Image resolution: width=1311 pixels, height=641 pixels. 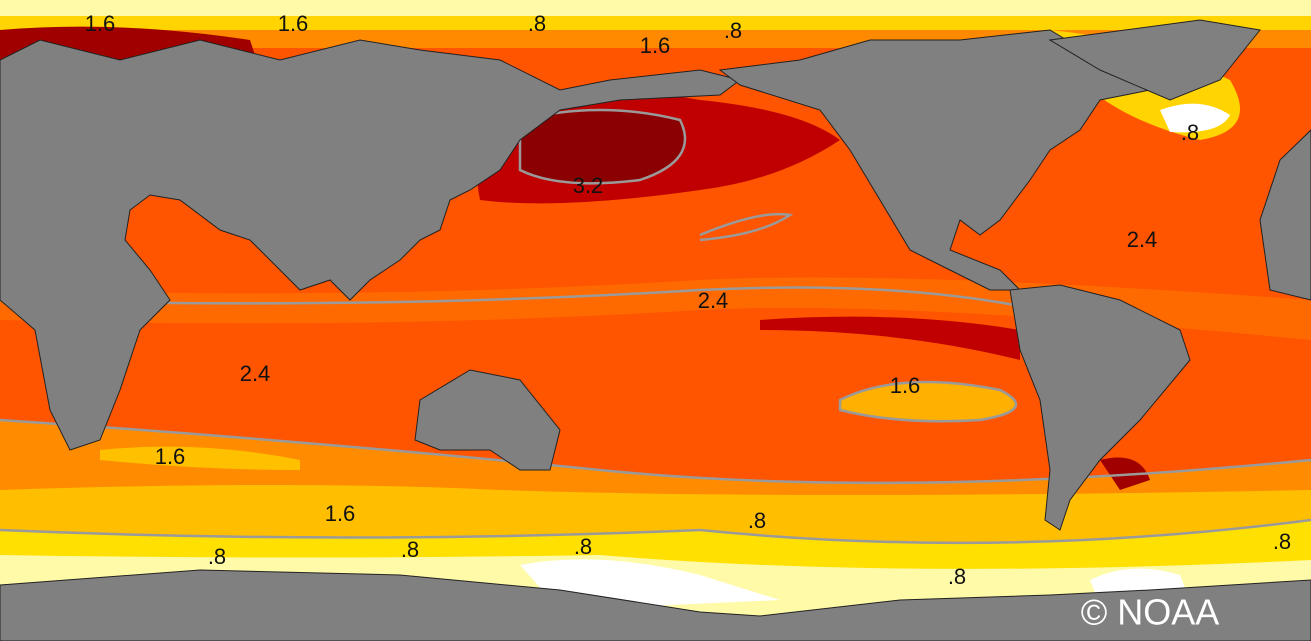 What do you see at coordinates (1285, 215) in the screenshot?
I see `europe-east` at bounding box center [1285, 215].